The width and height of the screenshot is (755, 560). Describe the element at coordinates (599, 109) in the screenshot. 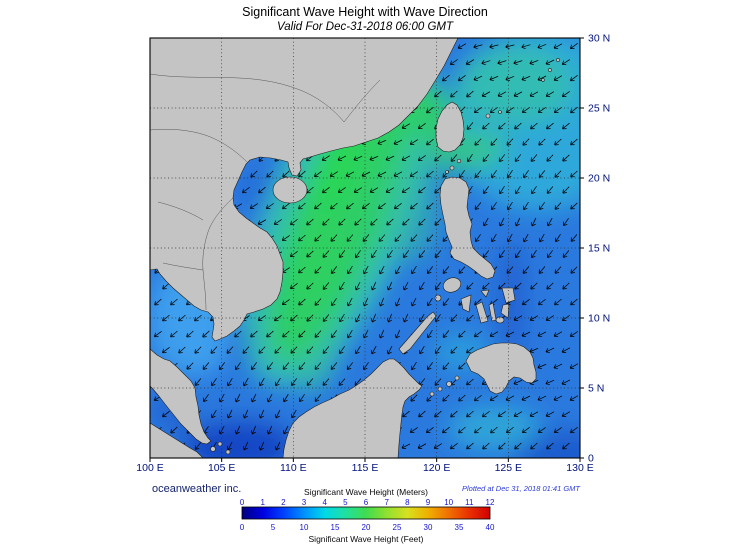

I see `y-axis-label: 25 N` at that location.